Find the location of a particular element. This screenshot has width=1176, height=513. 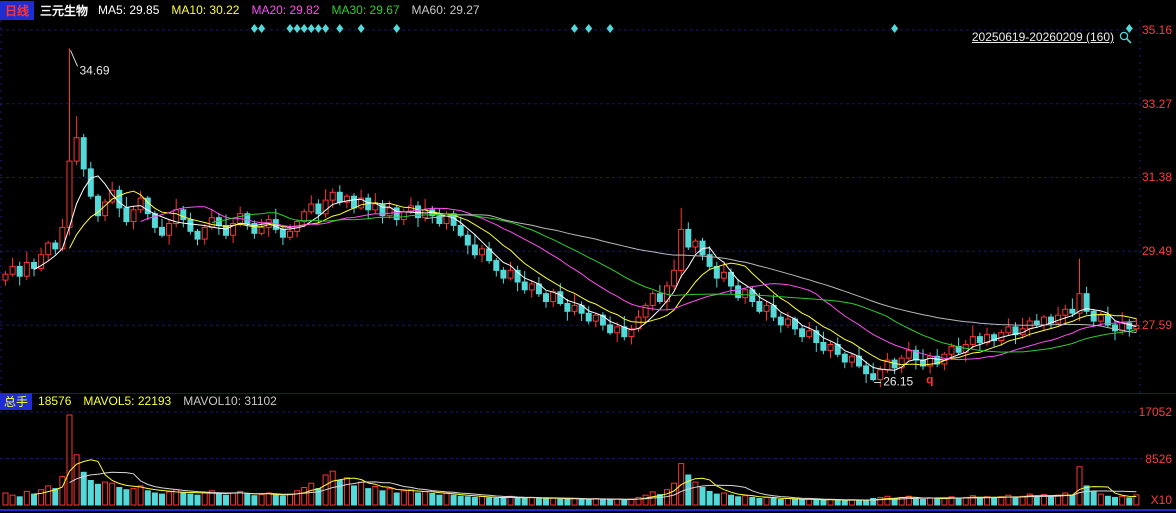

mavol10-label: MAVOL10: 31102 is located at coordinates (230, 401).